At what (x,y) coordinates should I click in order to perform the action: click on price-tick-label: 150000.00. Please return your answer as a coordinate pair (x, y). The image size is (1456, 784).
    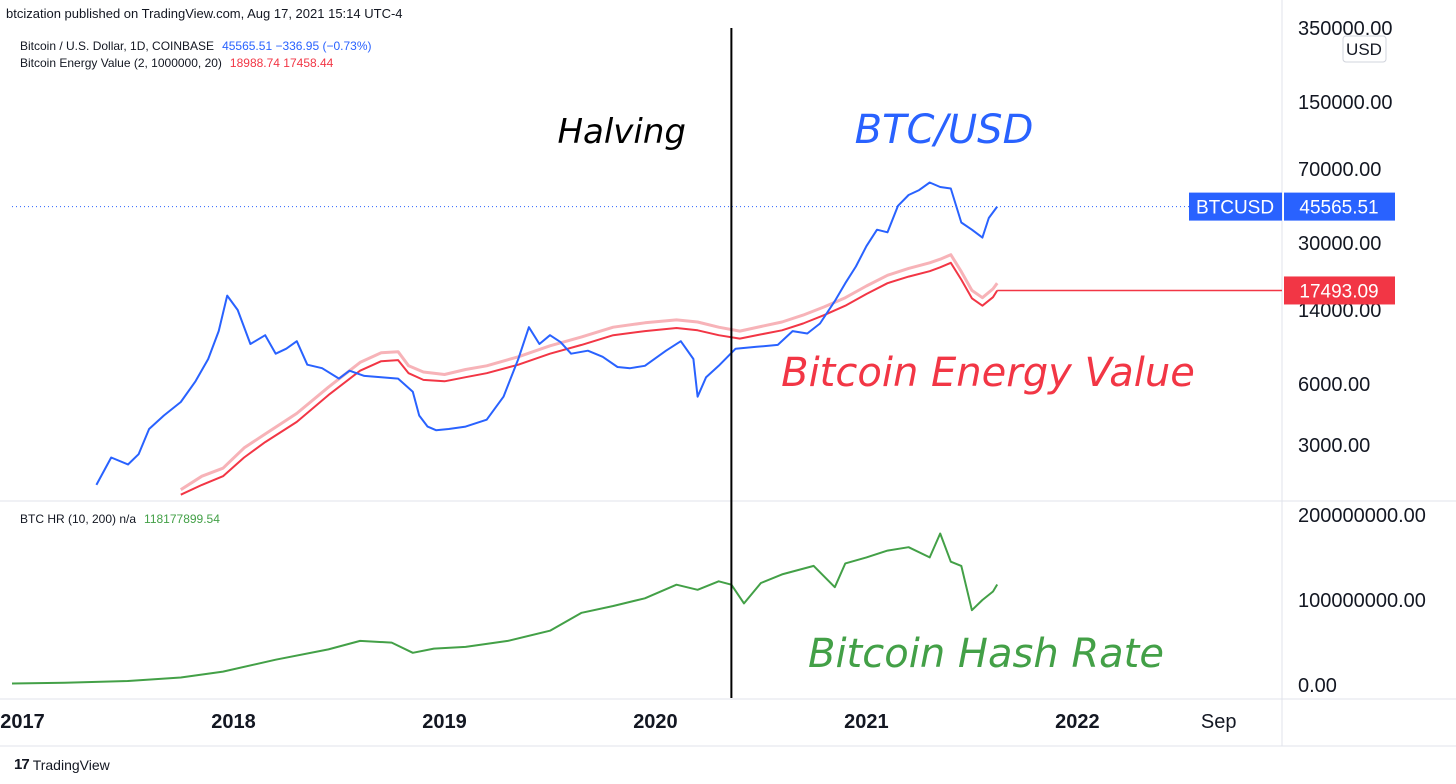
    Looking at the image, I should click on (1345, 103).